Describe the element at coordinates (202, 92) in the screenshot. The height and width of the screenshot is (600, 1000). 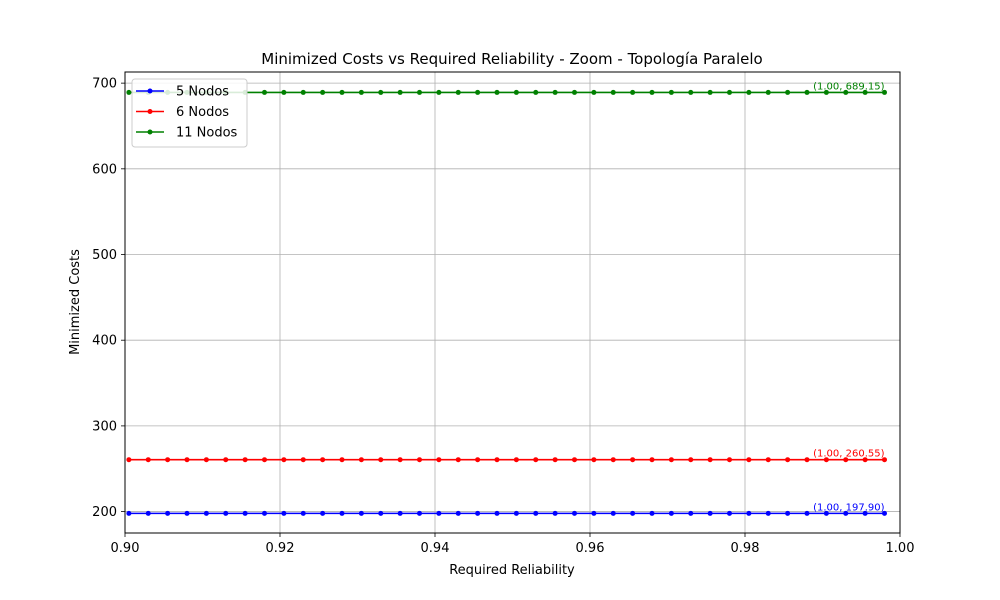
I see `legend-label: 5 Nodos` at that location.